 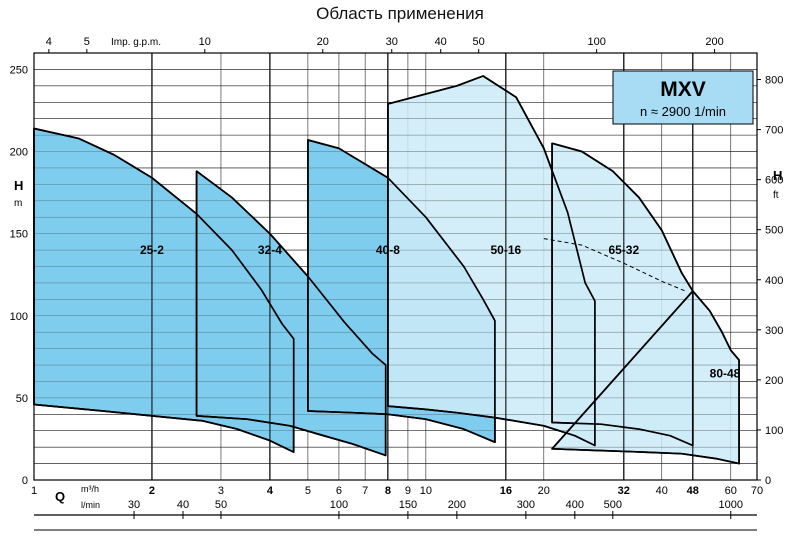 What do you see at coordinates (506, 491) in the screenshot?
I see `x-m3h-tick-label: 16` at bounding box center [506, 491].